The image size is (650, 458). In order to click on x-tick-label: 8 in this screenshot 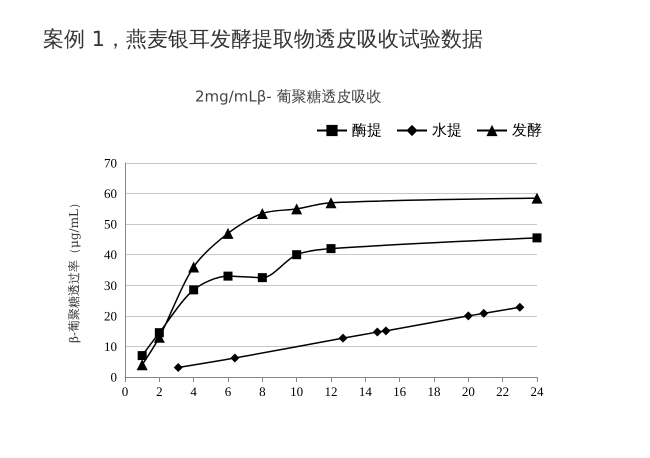, I will do `click(262, 391)`.